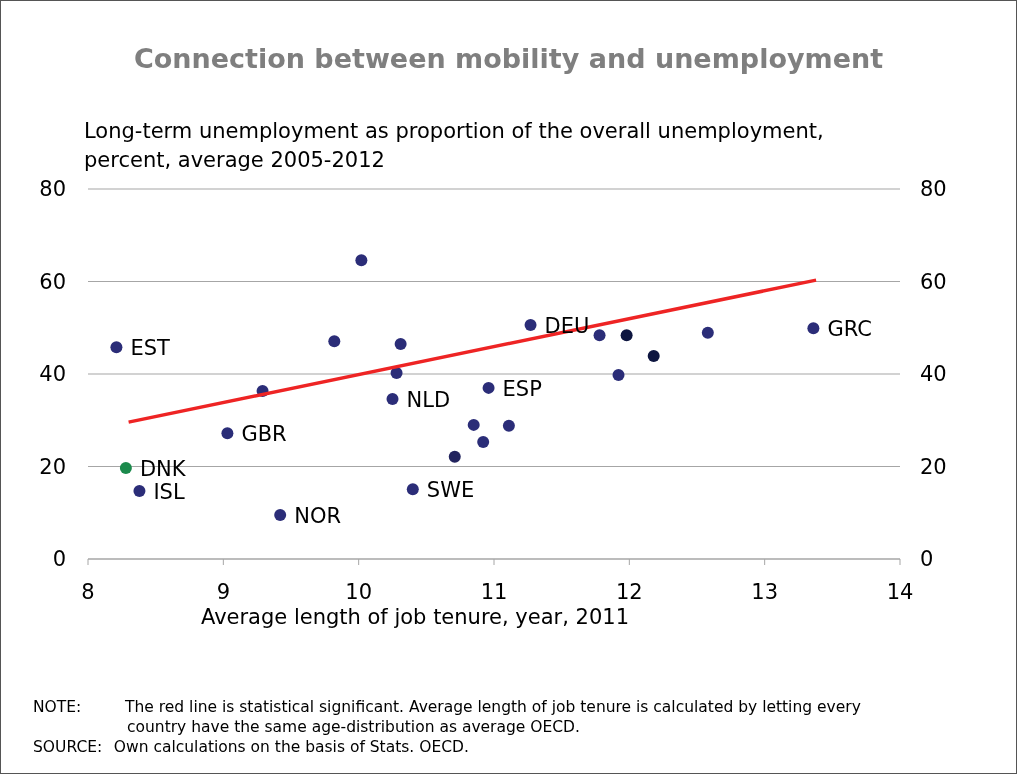 The image size is (1017, 774). Describe the element at coordinates (450, 490) in the screenshot. I see `annotation: SWE` at that location.